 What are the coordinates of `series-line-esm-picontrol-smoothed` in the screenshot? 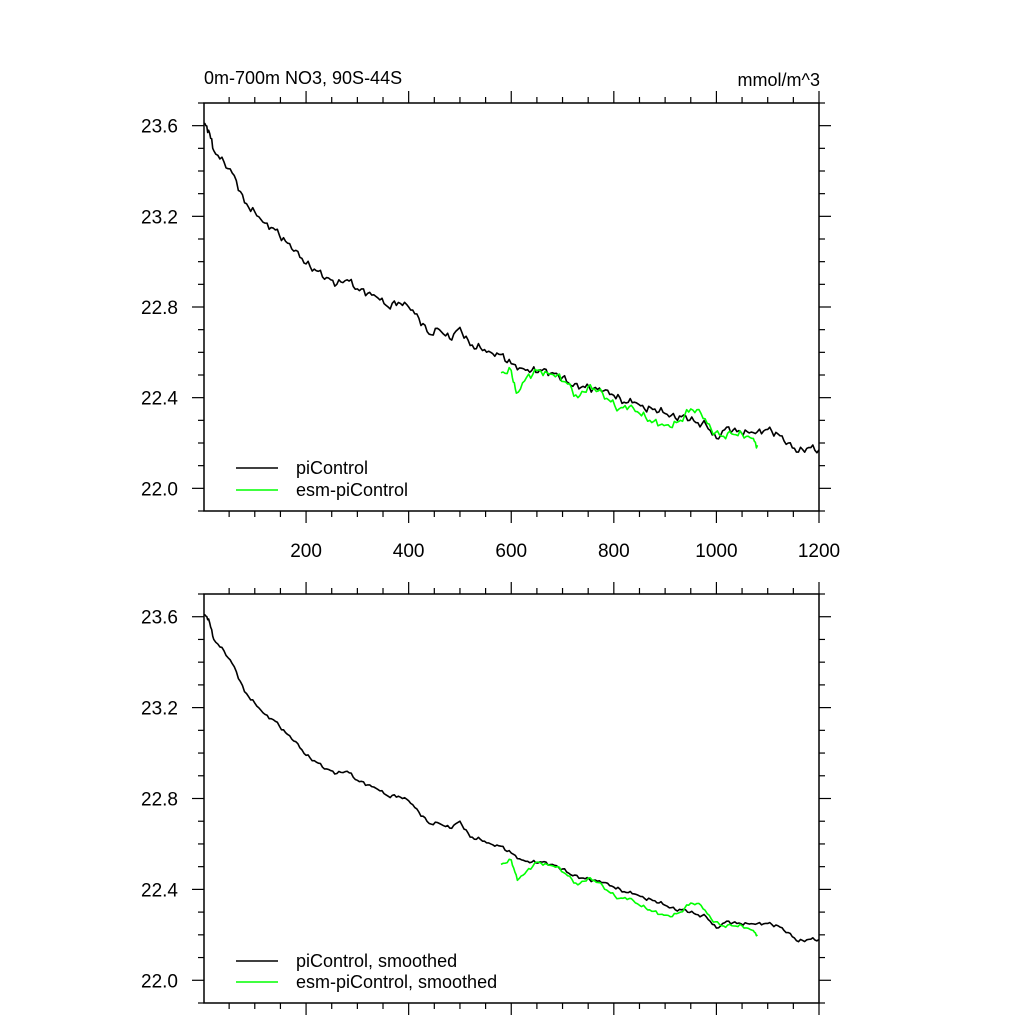 It's located at (629, 897).